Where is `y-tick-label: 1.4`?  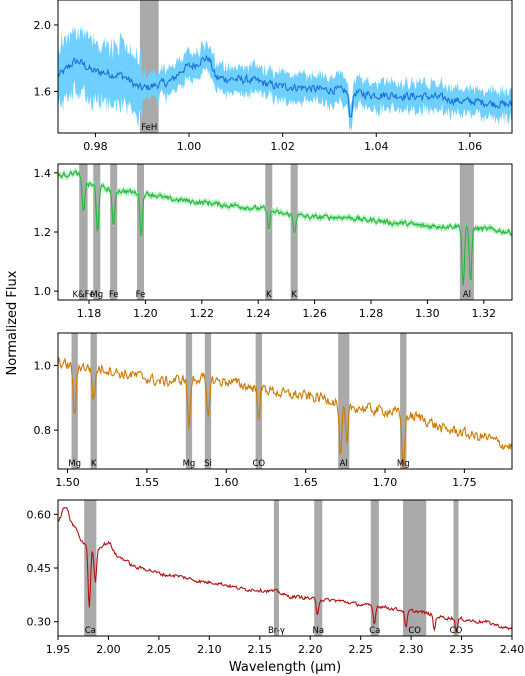
y-tick-label: 1.4 is located at coordinates (43, 173).